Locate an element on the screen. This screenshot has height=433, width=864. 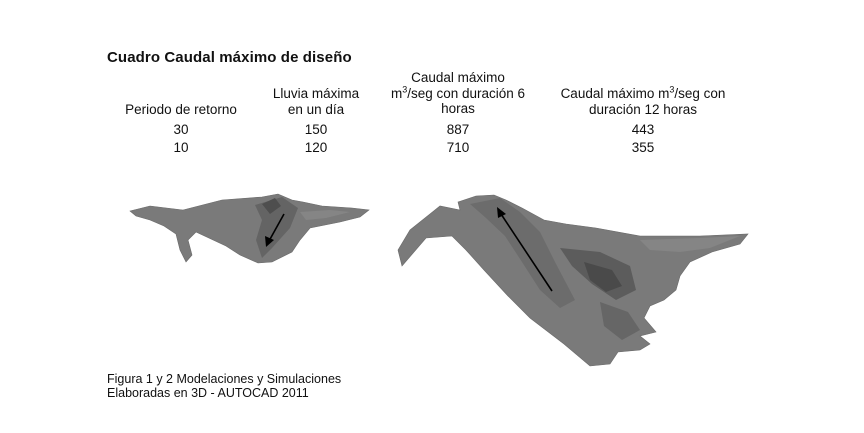
table-cell: 120 is located at coordinates (316, 147).